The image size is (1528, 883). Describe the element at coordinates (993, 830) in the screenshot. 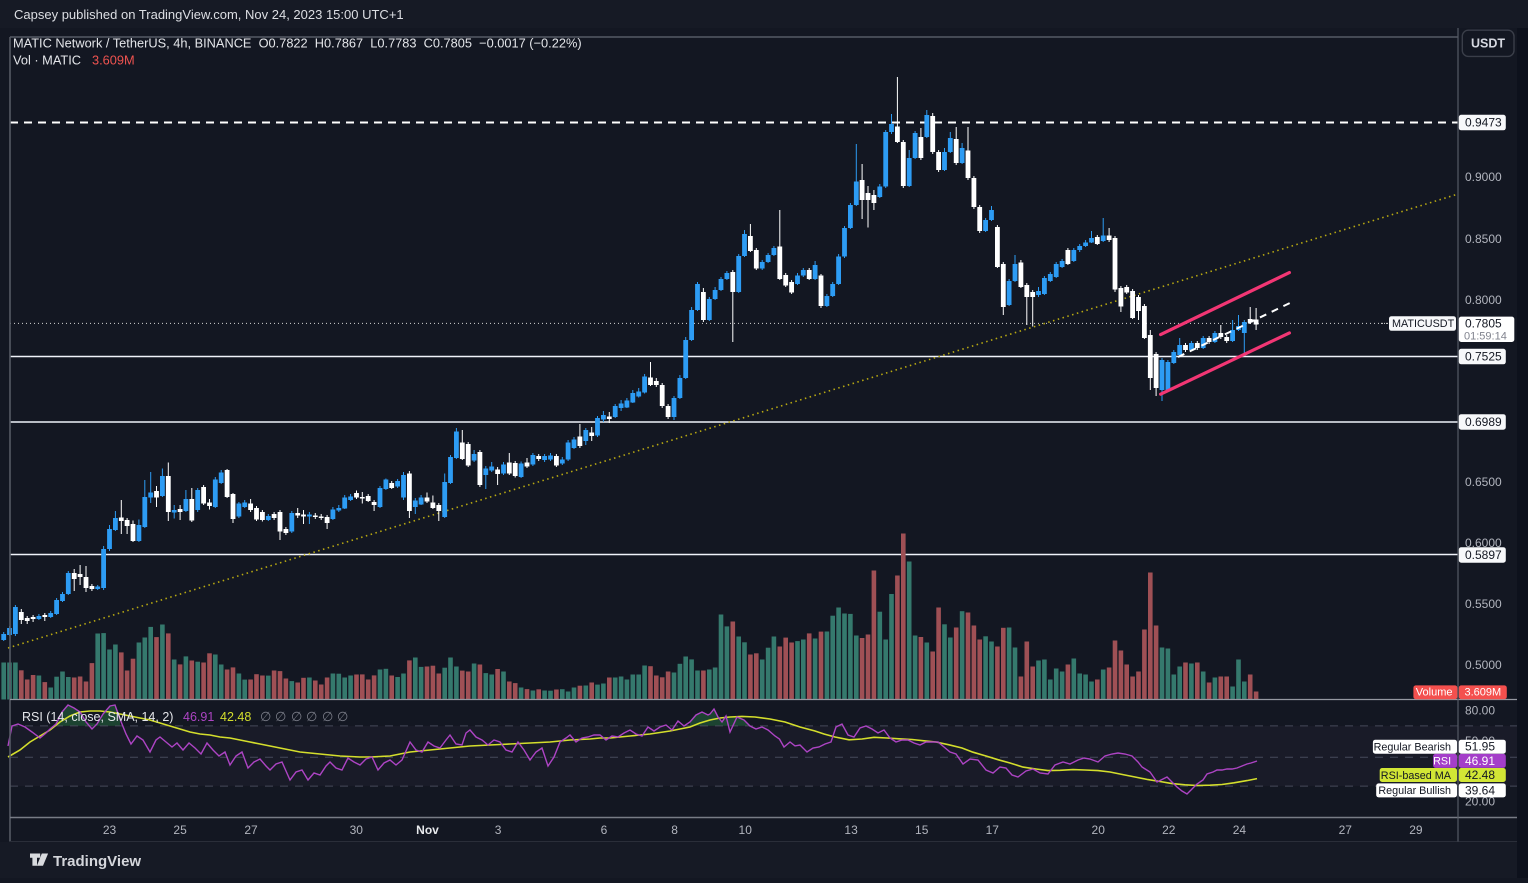

I see `svg-text: 17` at that location.